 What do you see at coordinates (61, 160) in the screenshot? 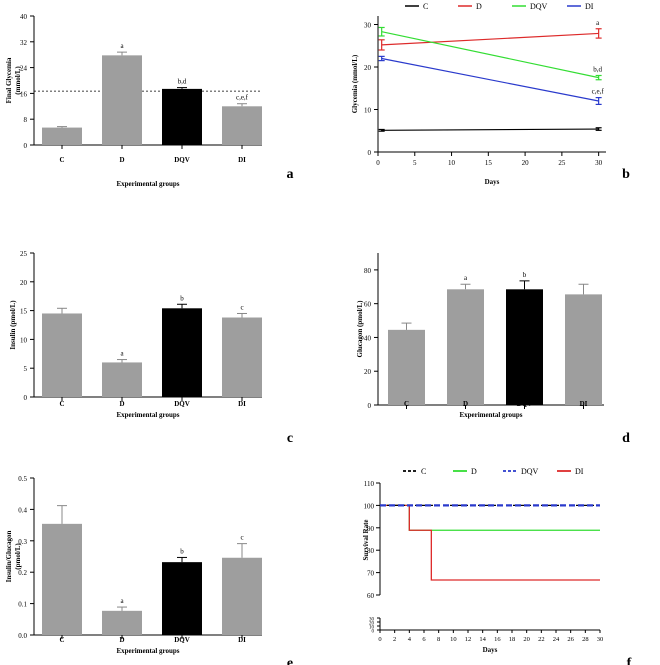
I see `panel-a-category-label: C` at bounding box center [61, 160].